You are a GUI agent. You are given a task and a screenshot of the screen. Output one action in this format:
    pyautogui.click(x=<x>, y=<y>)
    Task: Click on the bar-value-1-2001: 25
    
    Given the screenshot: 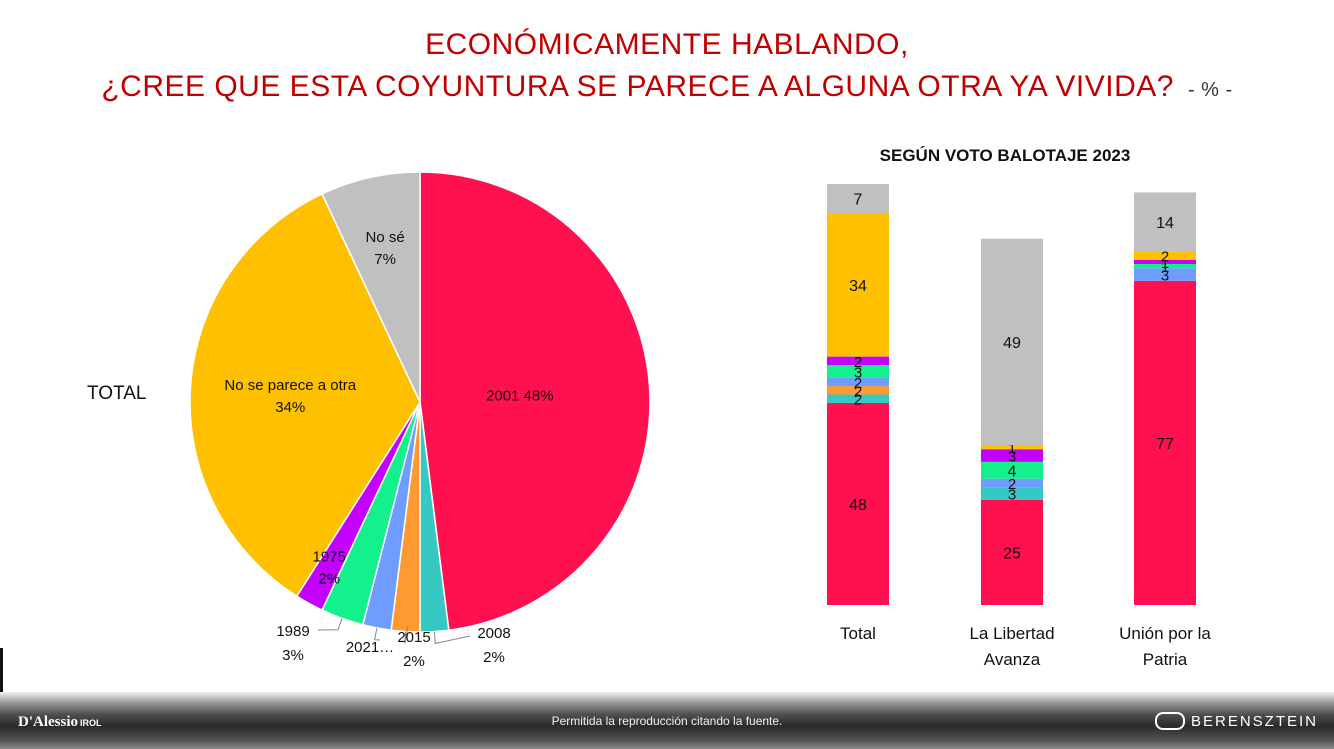 What is the action you would take?
    pyautogui.click(x=1012, y=553)
    